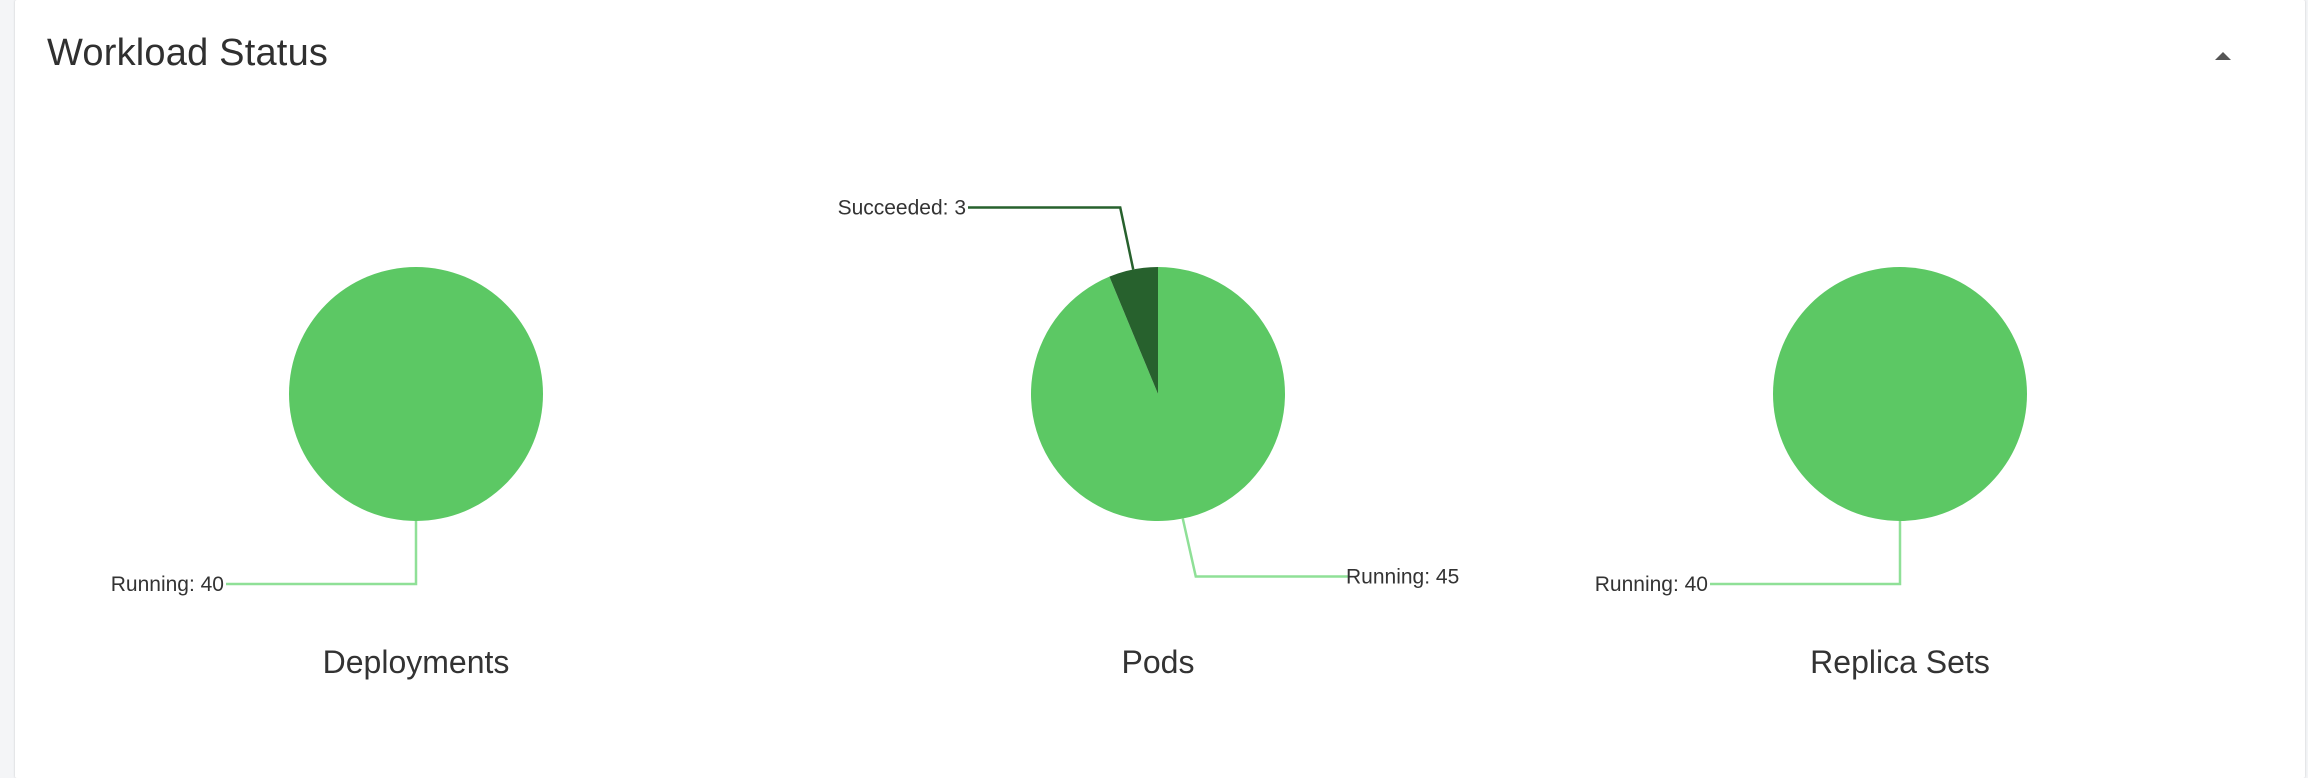  What do you see at coordinates (1264, 548) in the screenshot?
I see `leader-line-pods-running` at bounding box center [1264, 548].